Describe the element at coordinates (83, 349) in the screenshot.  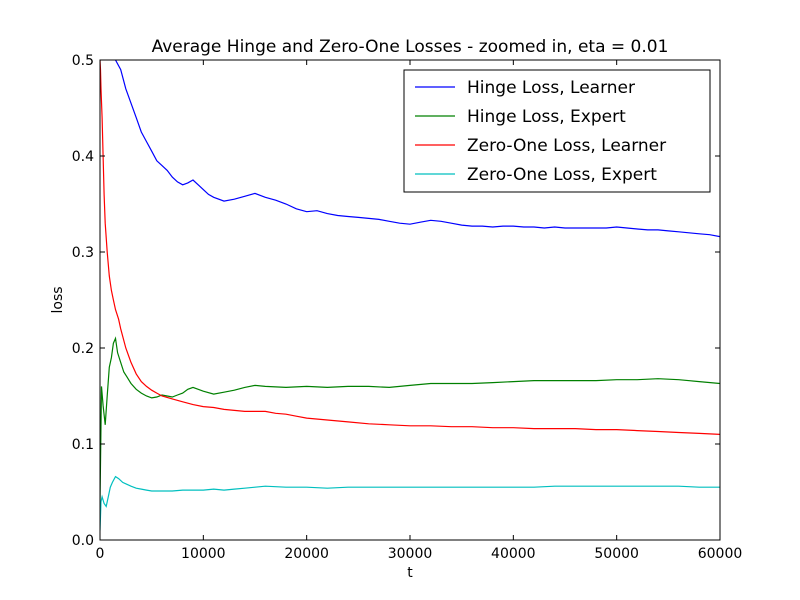
I see `y-tick-label: 0.2` at that location.